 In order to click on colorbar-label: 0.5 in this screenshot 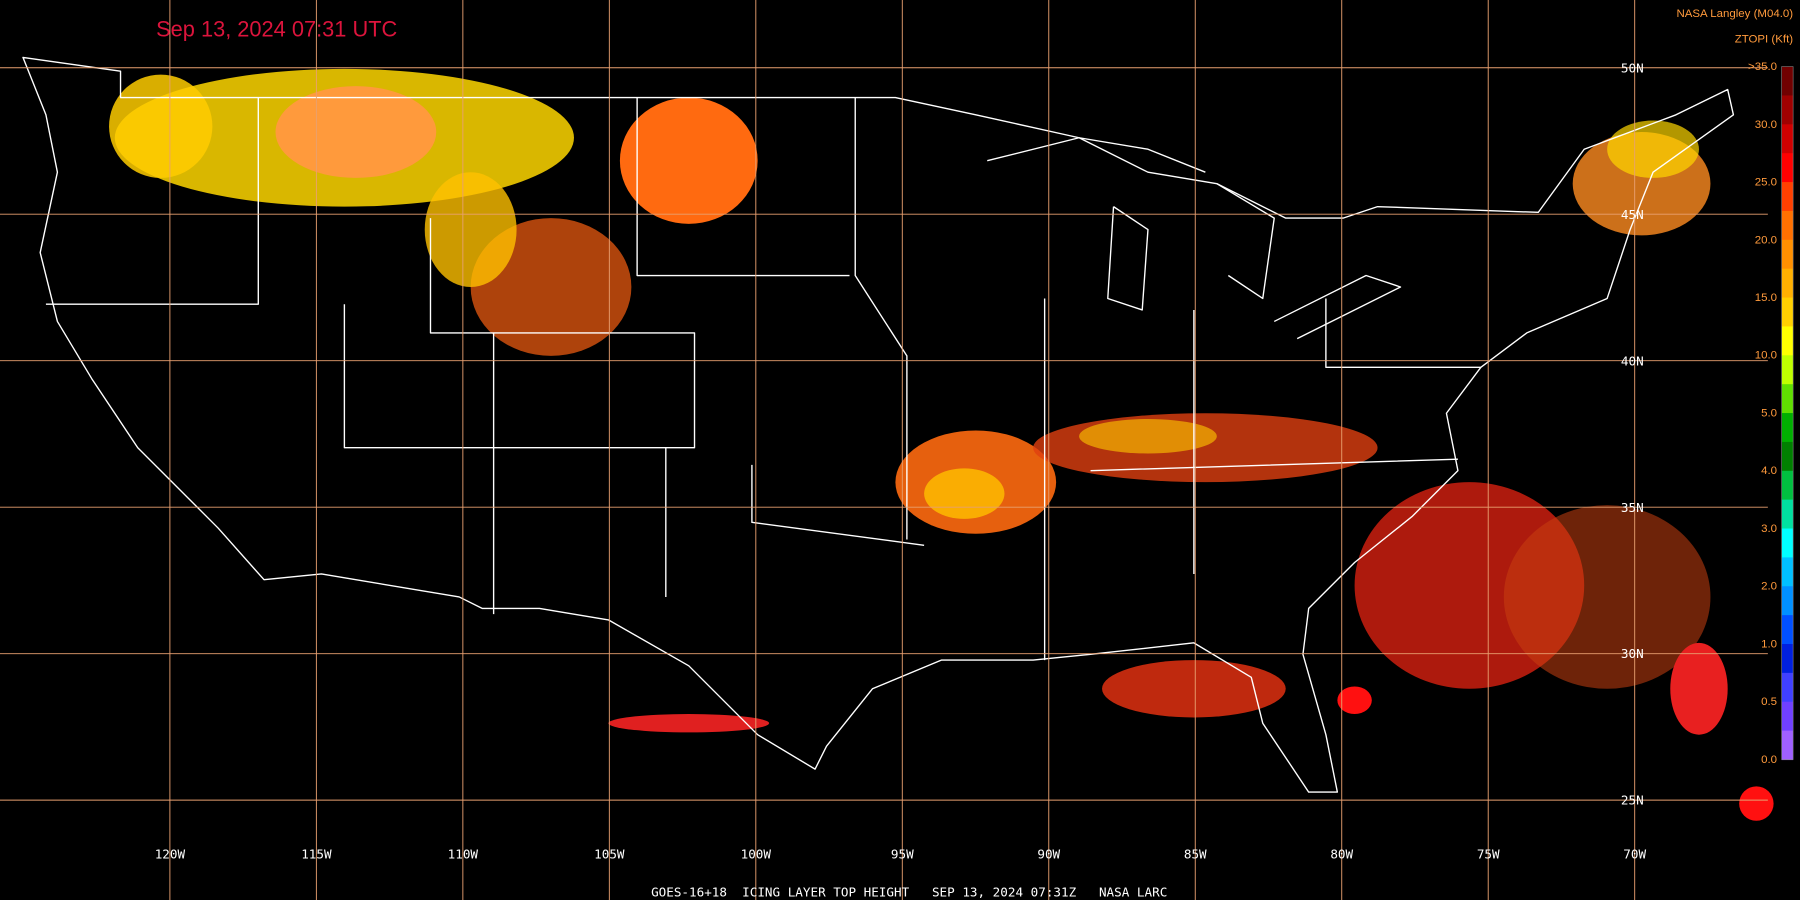, I will do `click(1769, 702)`.